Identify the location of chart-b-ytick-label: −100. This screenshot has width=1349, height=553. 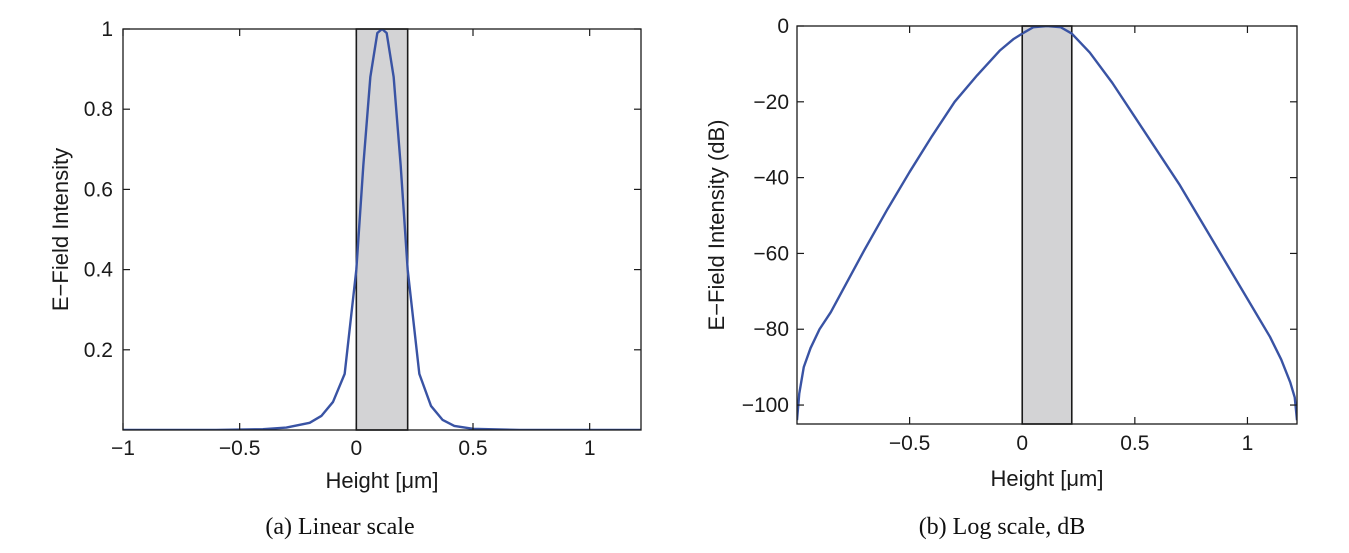
(765, 405).